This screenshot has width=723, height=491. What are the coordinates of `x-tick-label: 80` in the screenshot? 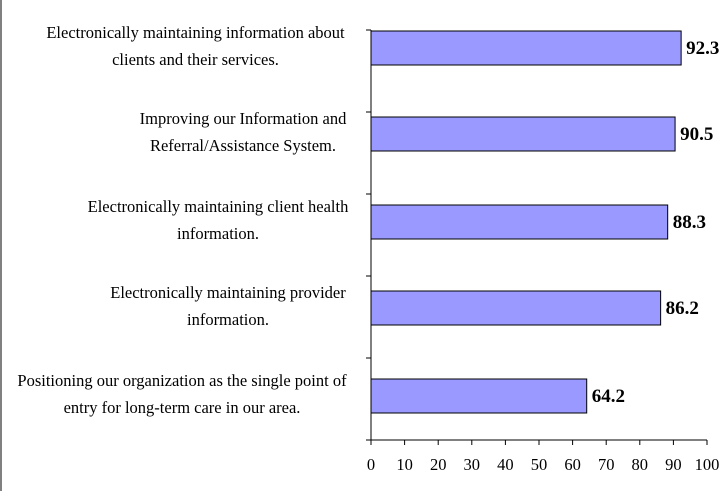 It's located at (640, 464).